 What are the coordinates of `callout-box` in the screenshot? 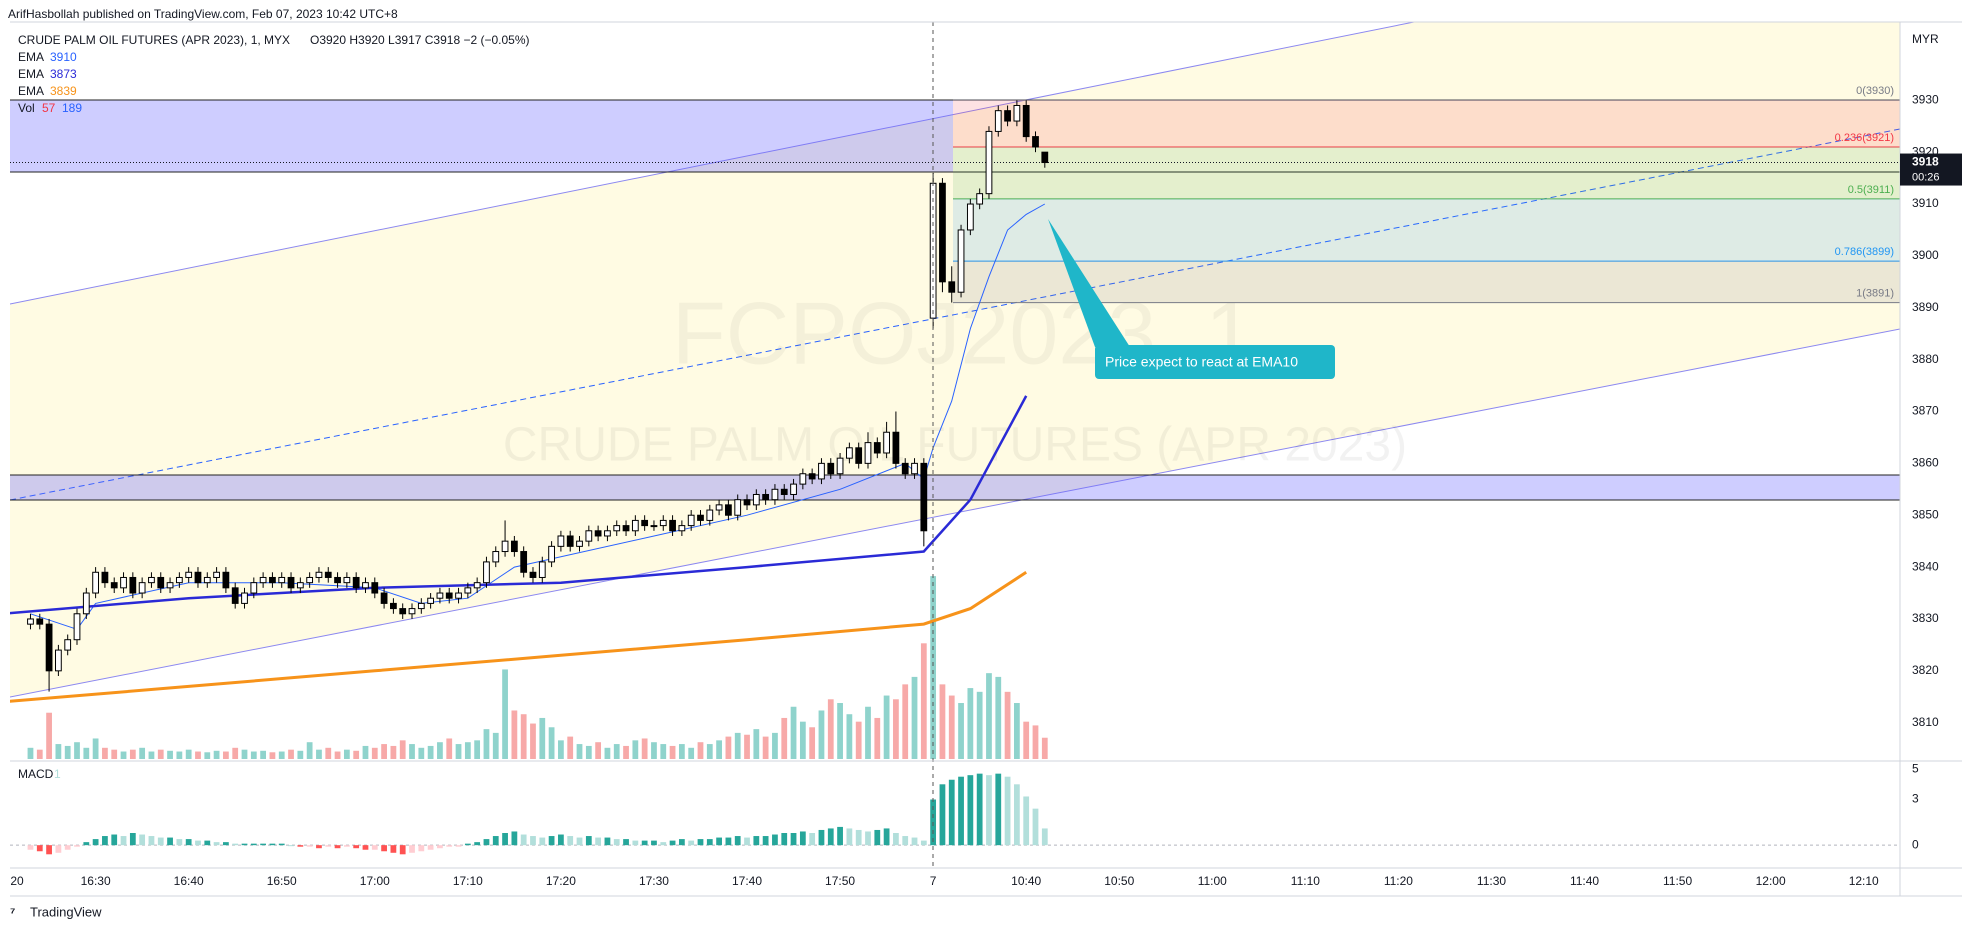 It's located at (1215, 362).